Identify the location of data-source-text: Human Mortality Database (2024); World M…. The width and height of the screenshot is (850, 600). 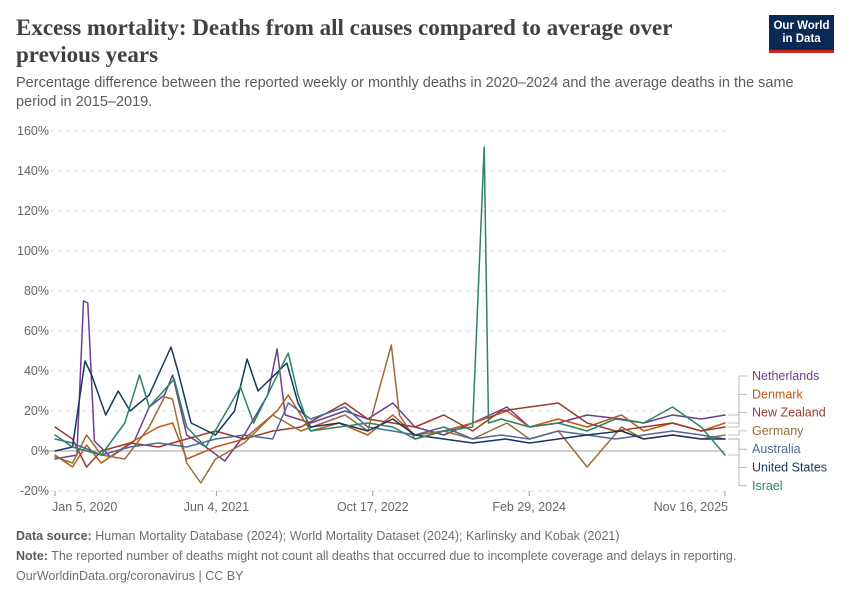
(357, 536).